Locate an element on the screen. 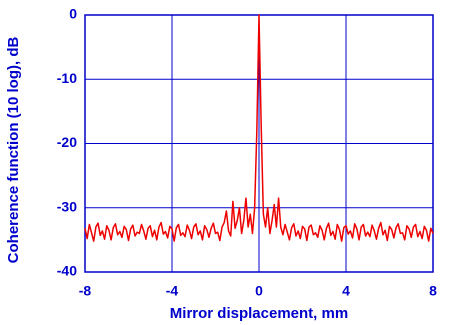  y-tick-label: -10 is located at coordinates (67, 78).